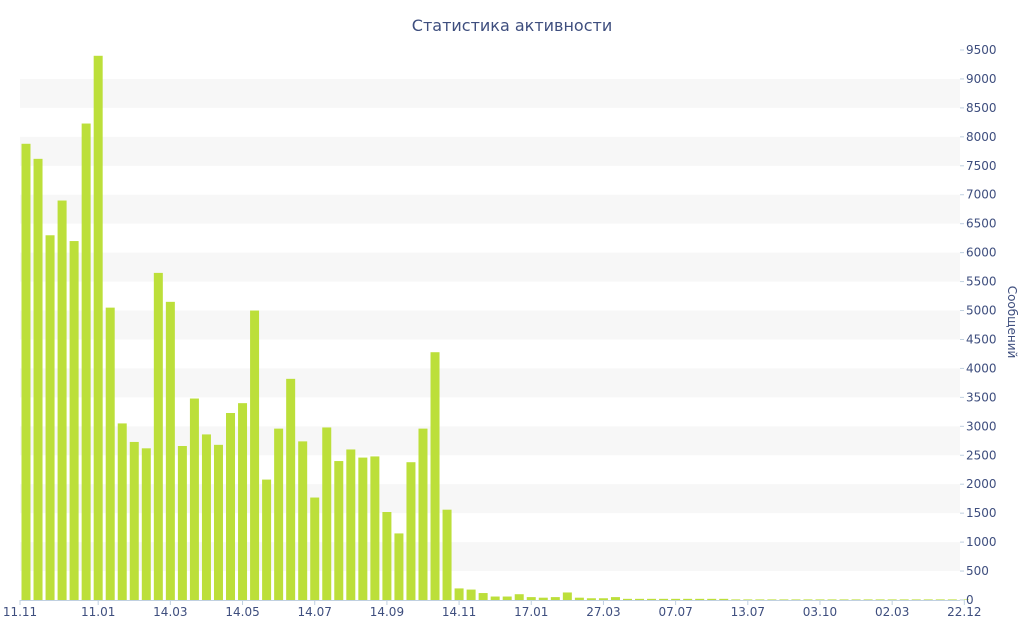 The width and height of the screenshot is (1024, 644). What do you see at coordinates (981, 339) in the screenshot?
I see `y-tick-label: 4500` at bounding box center [981, 339].